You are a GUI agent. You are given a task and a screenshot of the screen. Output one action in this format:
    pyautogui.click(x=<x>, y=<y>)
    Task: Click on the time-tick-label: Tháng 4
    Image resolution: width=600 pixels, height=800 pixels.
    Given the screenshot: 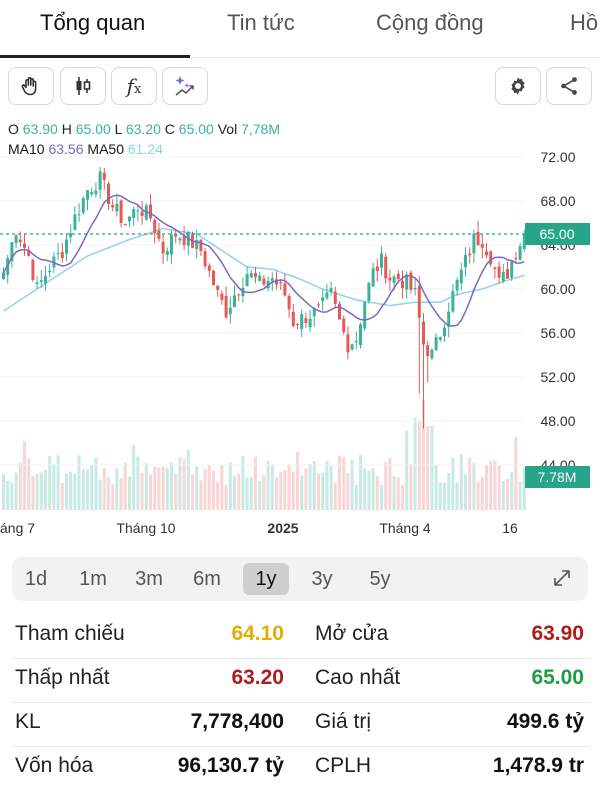 What is the action you would take?
    pyautogui.click(x=405, y=528)
    